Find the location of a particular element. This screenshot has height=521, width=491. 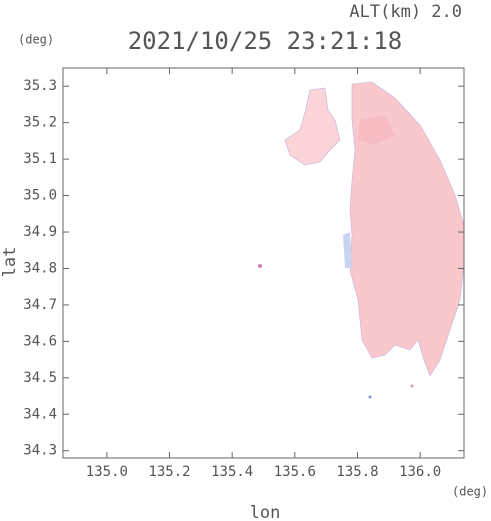

y-axis-label: lat is located at coordinates (10, 262).